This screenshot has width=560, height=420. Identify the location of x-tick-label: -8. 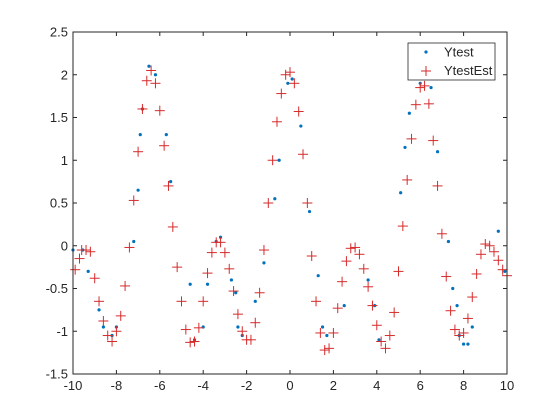
(117, 385).